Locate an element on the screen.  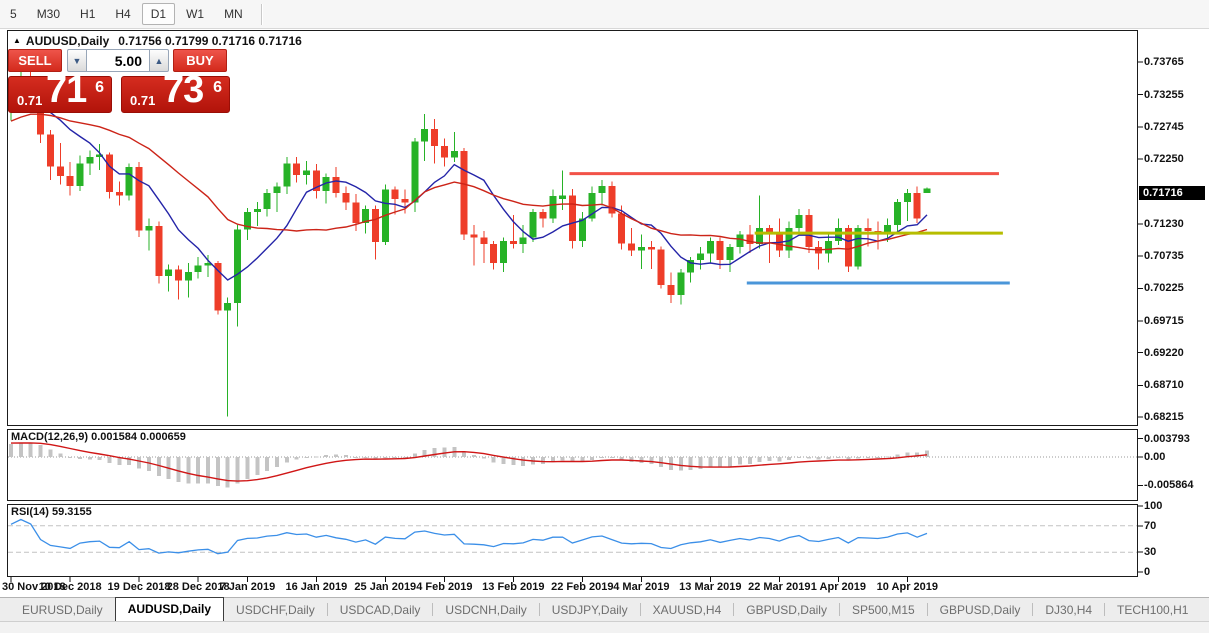
date-axis-label: 25 Jan 2019 is located at coordinates (385, 587).